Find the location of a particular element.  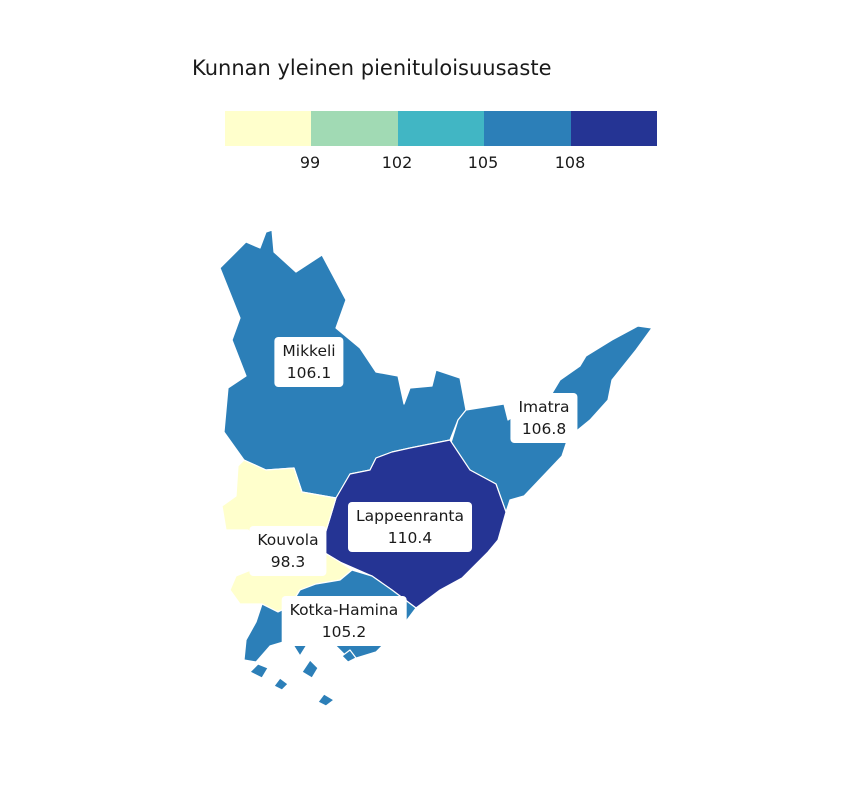

map-title: Kunnan yleinen pienituloisuusaste is located at coordinates (372, 68).